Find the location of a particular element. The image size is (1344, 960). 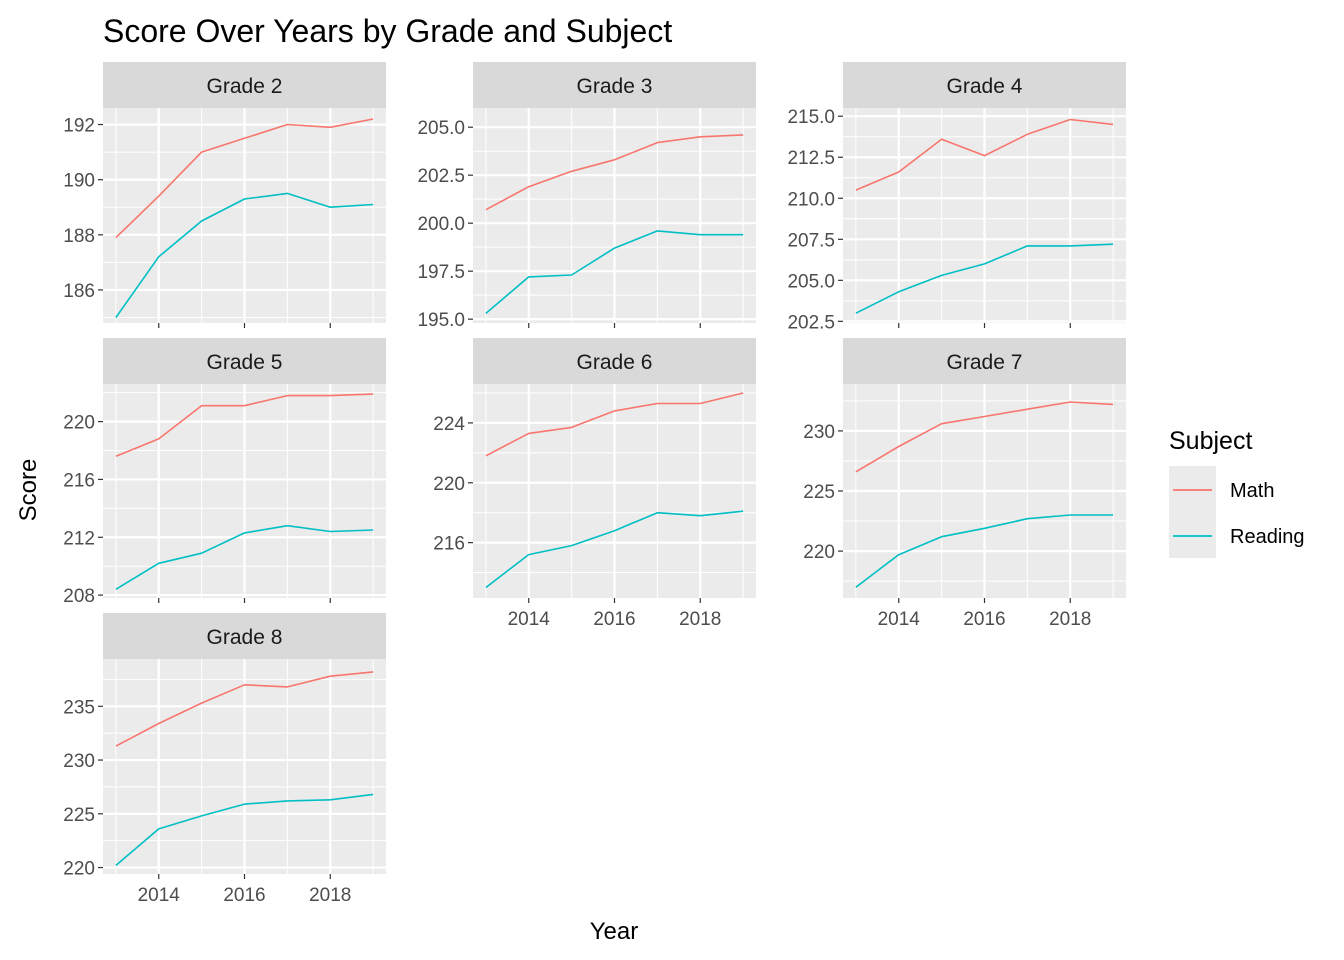

y-tick-label: 212.5 is located at coordinates (811, 158).